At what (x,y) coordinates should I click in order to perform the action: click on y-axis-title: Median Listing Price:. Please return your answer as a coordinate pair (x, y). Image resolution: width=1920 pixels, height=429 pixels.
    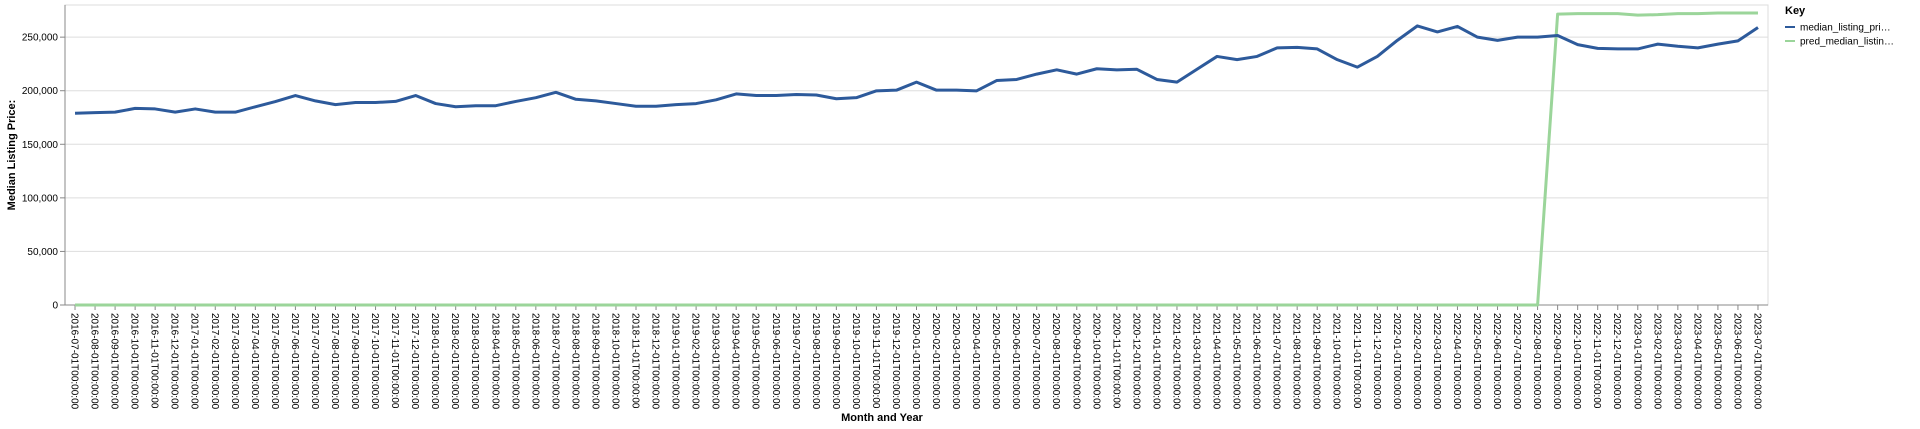
    Looking at the image, I should click on (12, 155).